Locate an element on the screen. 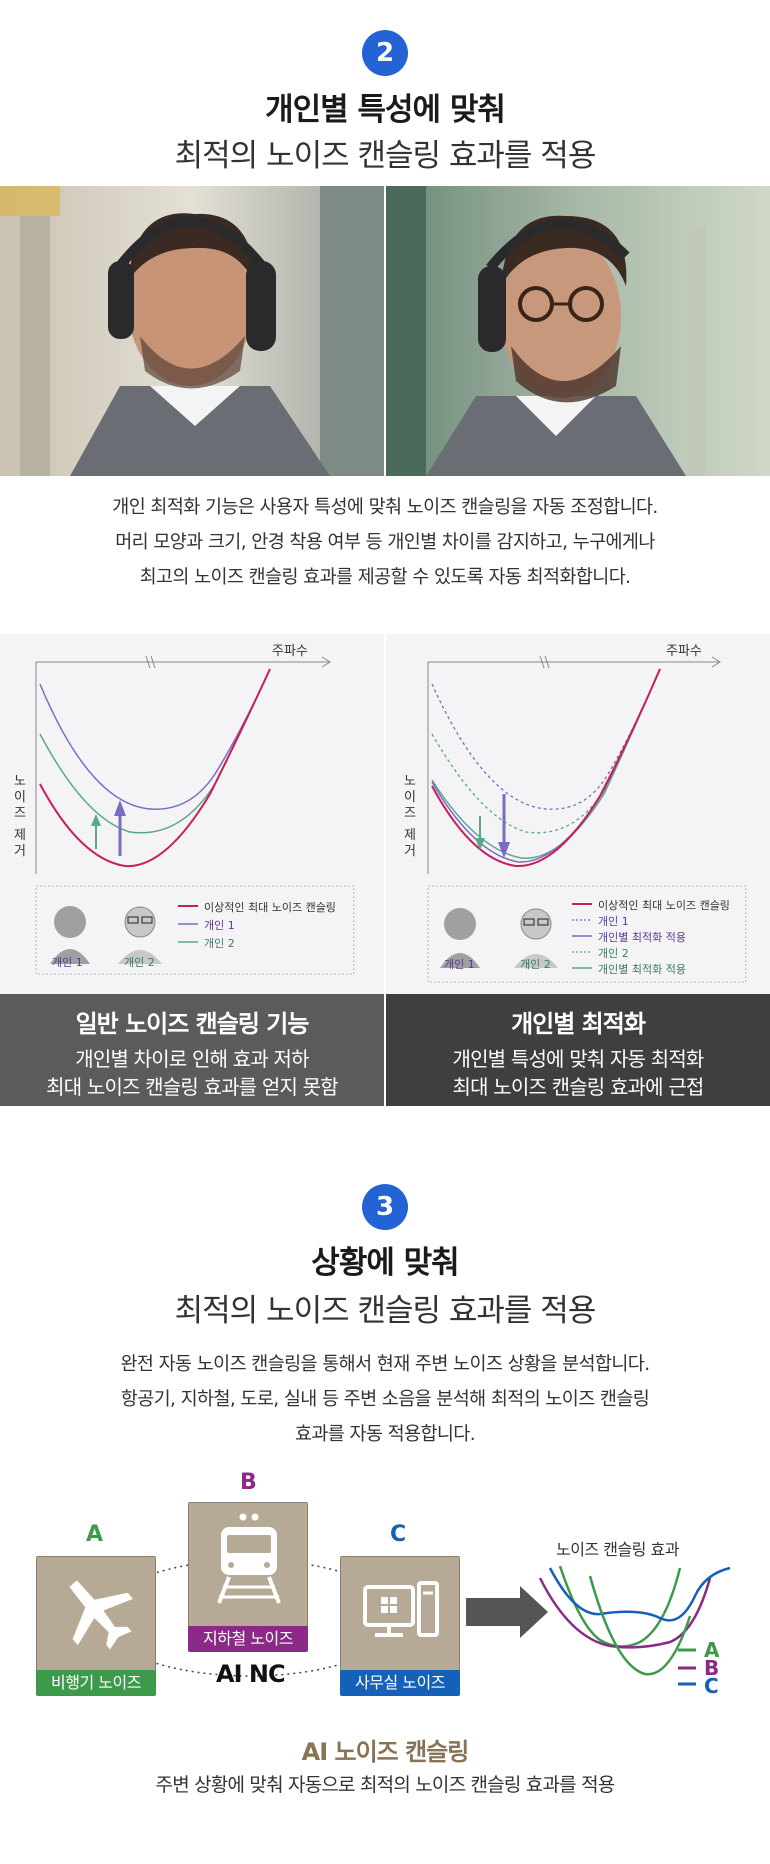  computer-icon is located at coordinates (401, 1609).